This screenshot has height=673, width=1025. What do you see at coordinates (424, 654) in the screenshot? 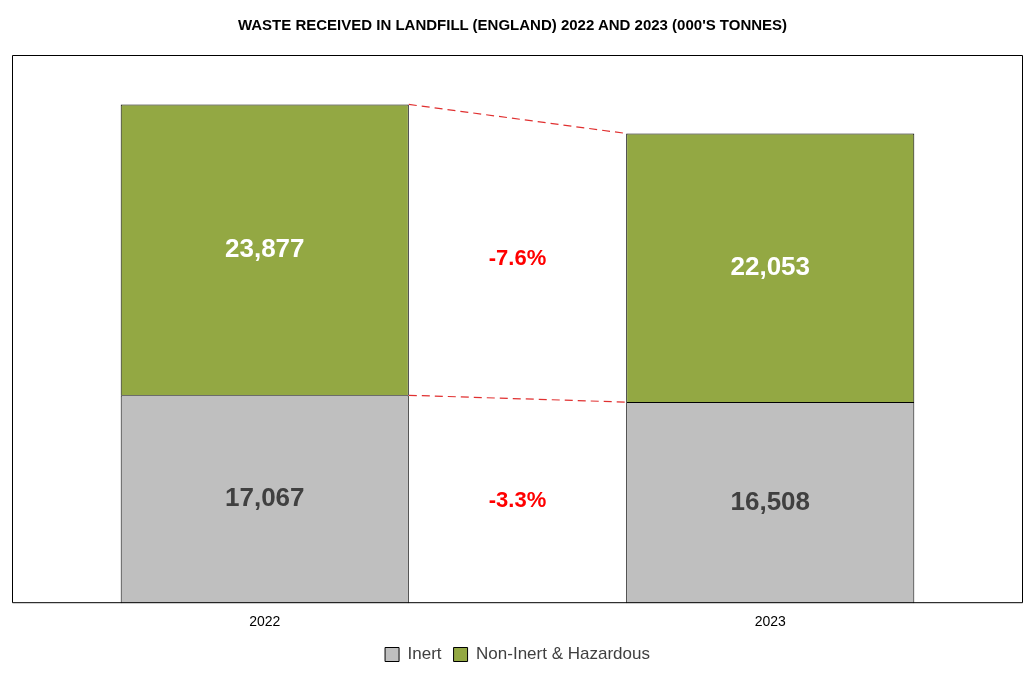
I see `legend-label: Inert` at bounding box center [424, 654].